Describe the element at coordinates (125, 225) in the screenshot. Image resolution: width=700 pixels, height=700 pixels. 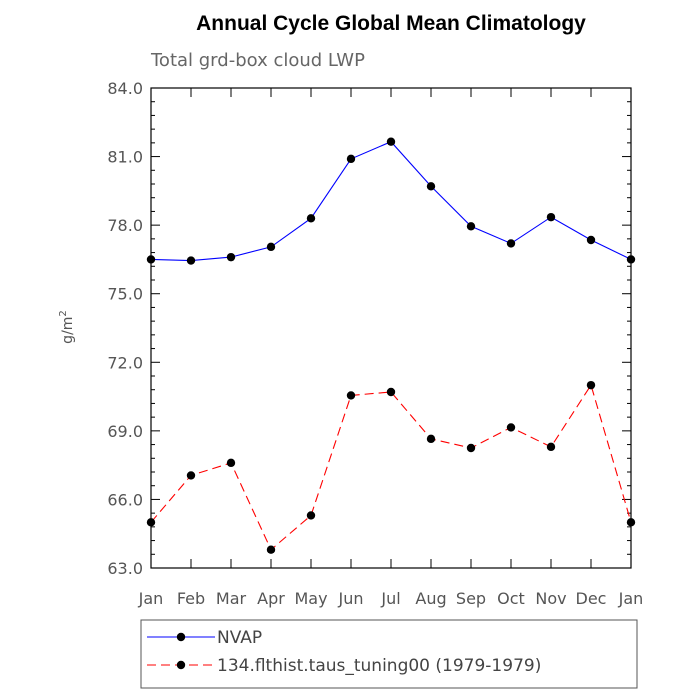
I see `y-tick-label: 78.0` at that location.